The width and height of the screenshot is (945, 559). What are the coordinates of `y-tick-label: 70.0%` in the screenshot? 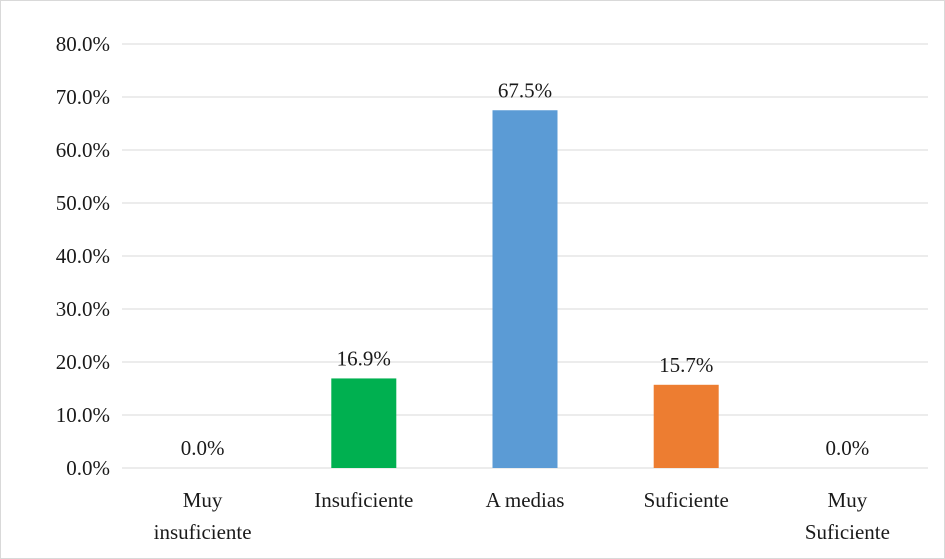 It's located at (83, 97).